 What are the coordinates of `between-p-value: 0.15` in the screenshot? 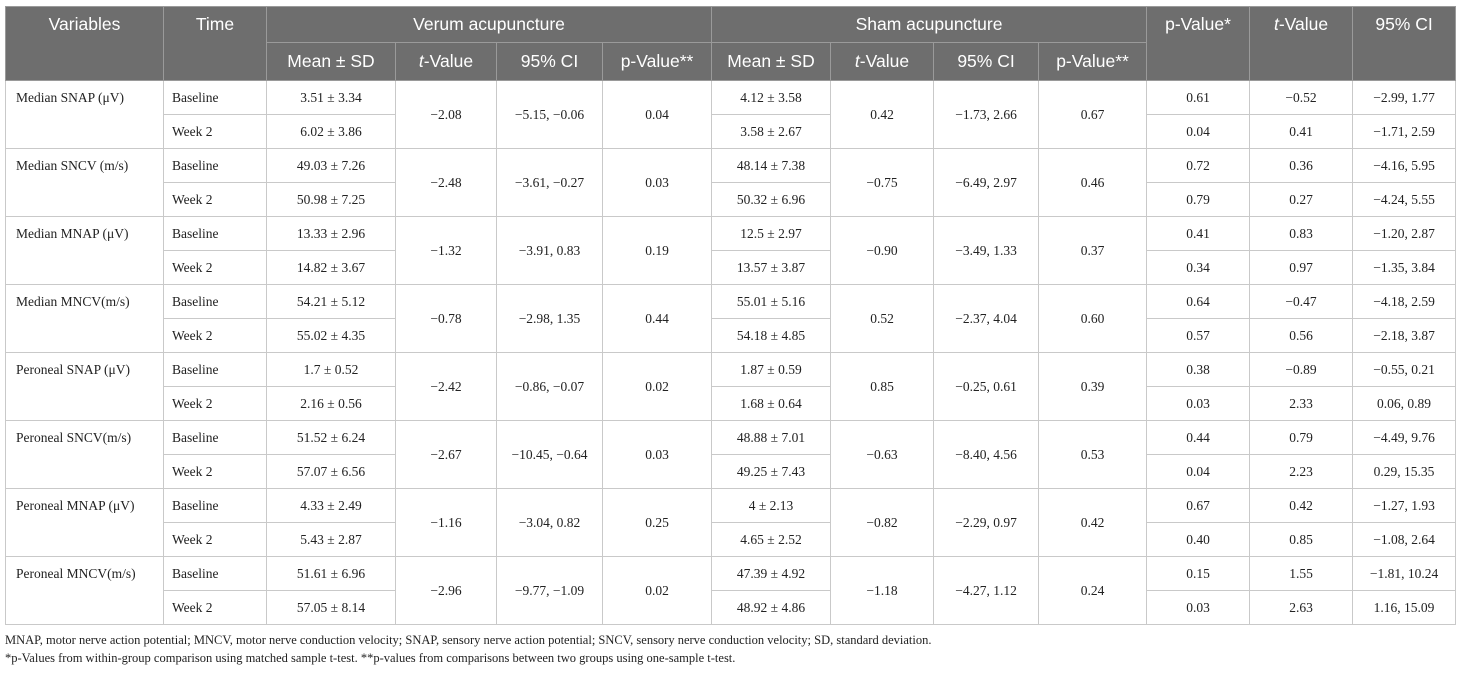 It's located at (1198, 573).